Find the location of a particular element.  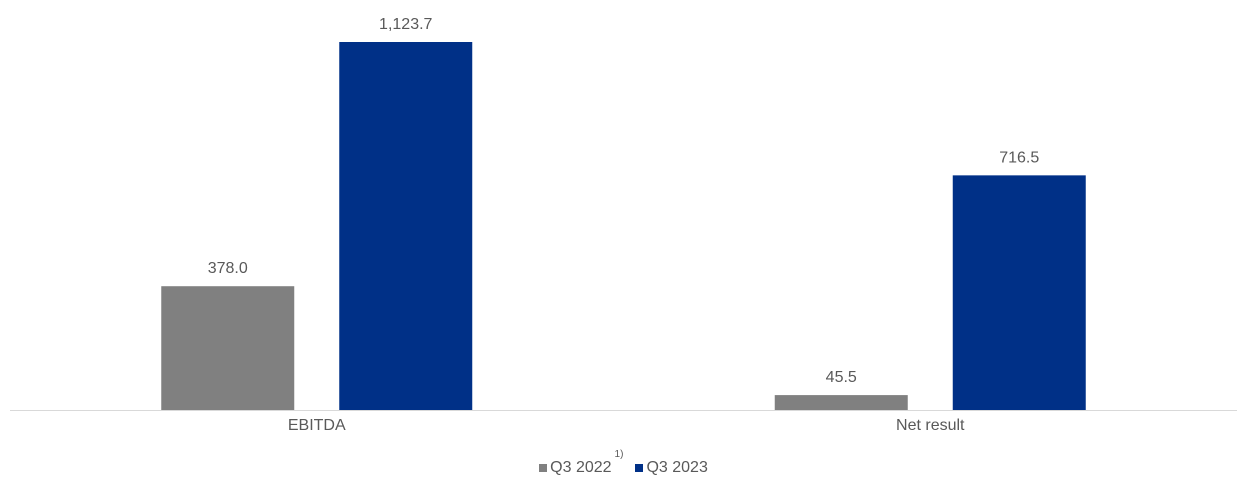

bar-q3-2022-net-result is located at coordinates (841, 402).